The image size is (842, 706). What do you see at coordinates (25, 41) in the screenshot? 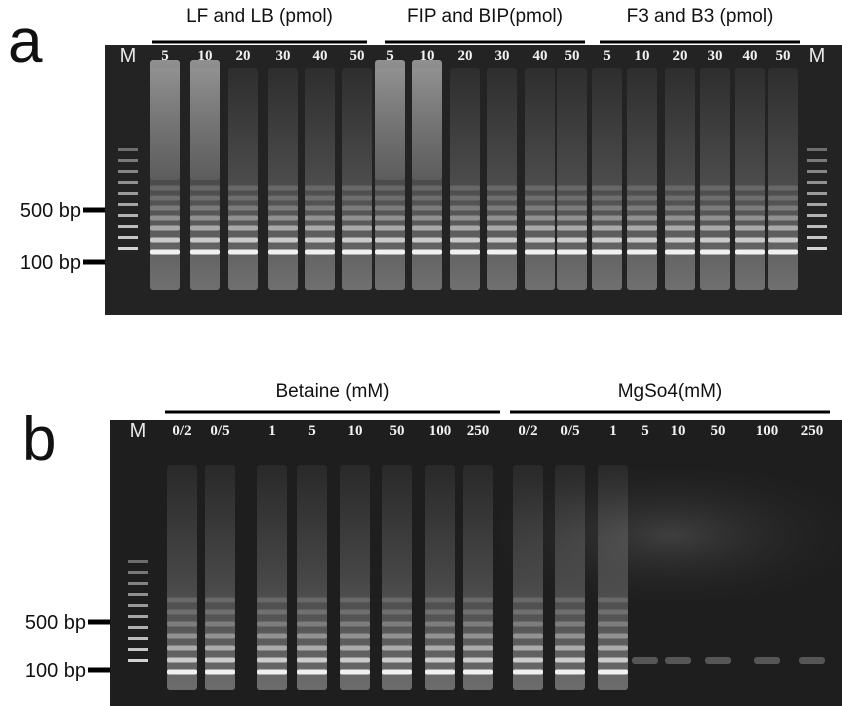
I see `panel-letter: a` at bounding box center [25, 41].